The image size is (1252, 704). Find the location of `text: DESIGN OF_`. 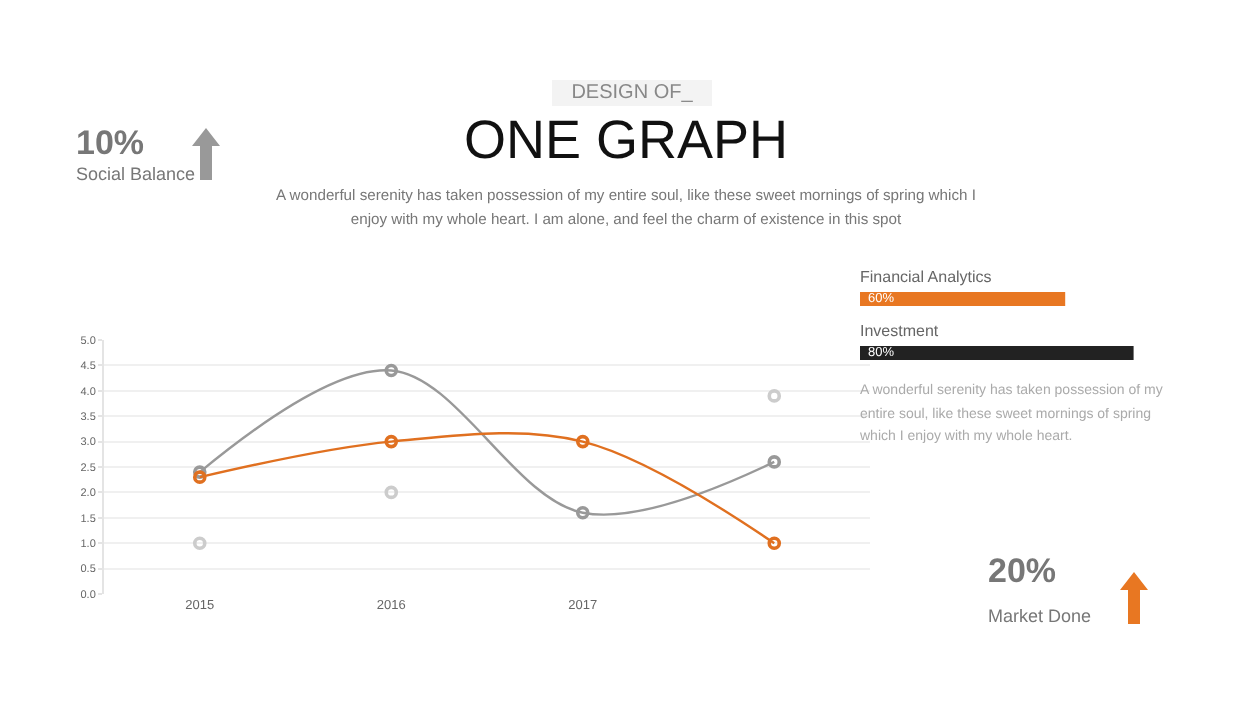

text: DESIGN OF_ is located at coordinates (632, 93).